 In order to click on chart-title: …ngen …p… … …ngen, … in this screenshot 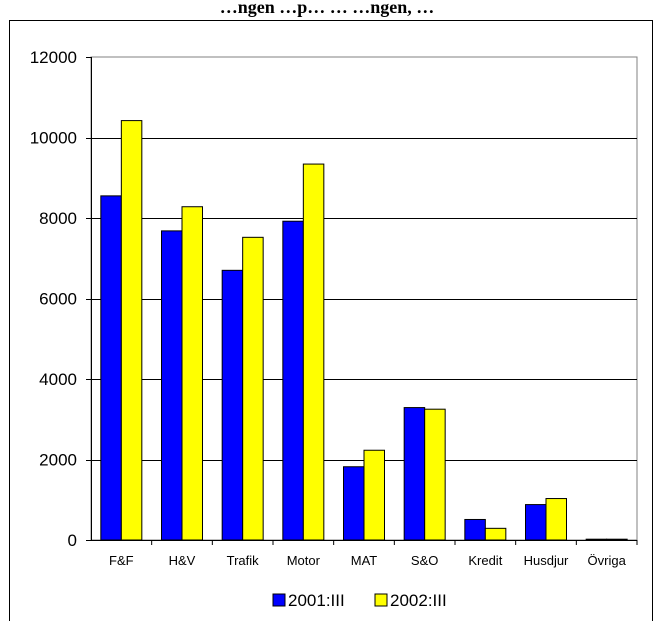, I will do `click(327, 8)`.